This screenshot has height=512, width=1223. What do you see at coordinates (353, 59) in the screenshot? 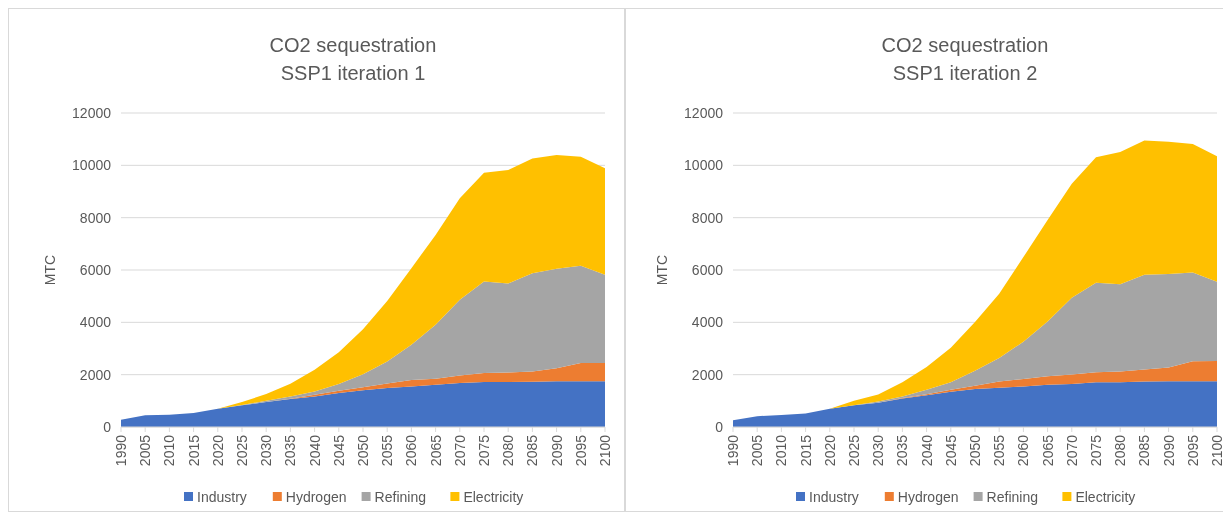
I see `chart-title: CO2 sequestration SSP1 iteration 1` at bounding box center [353, 59].